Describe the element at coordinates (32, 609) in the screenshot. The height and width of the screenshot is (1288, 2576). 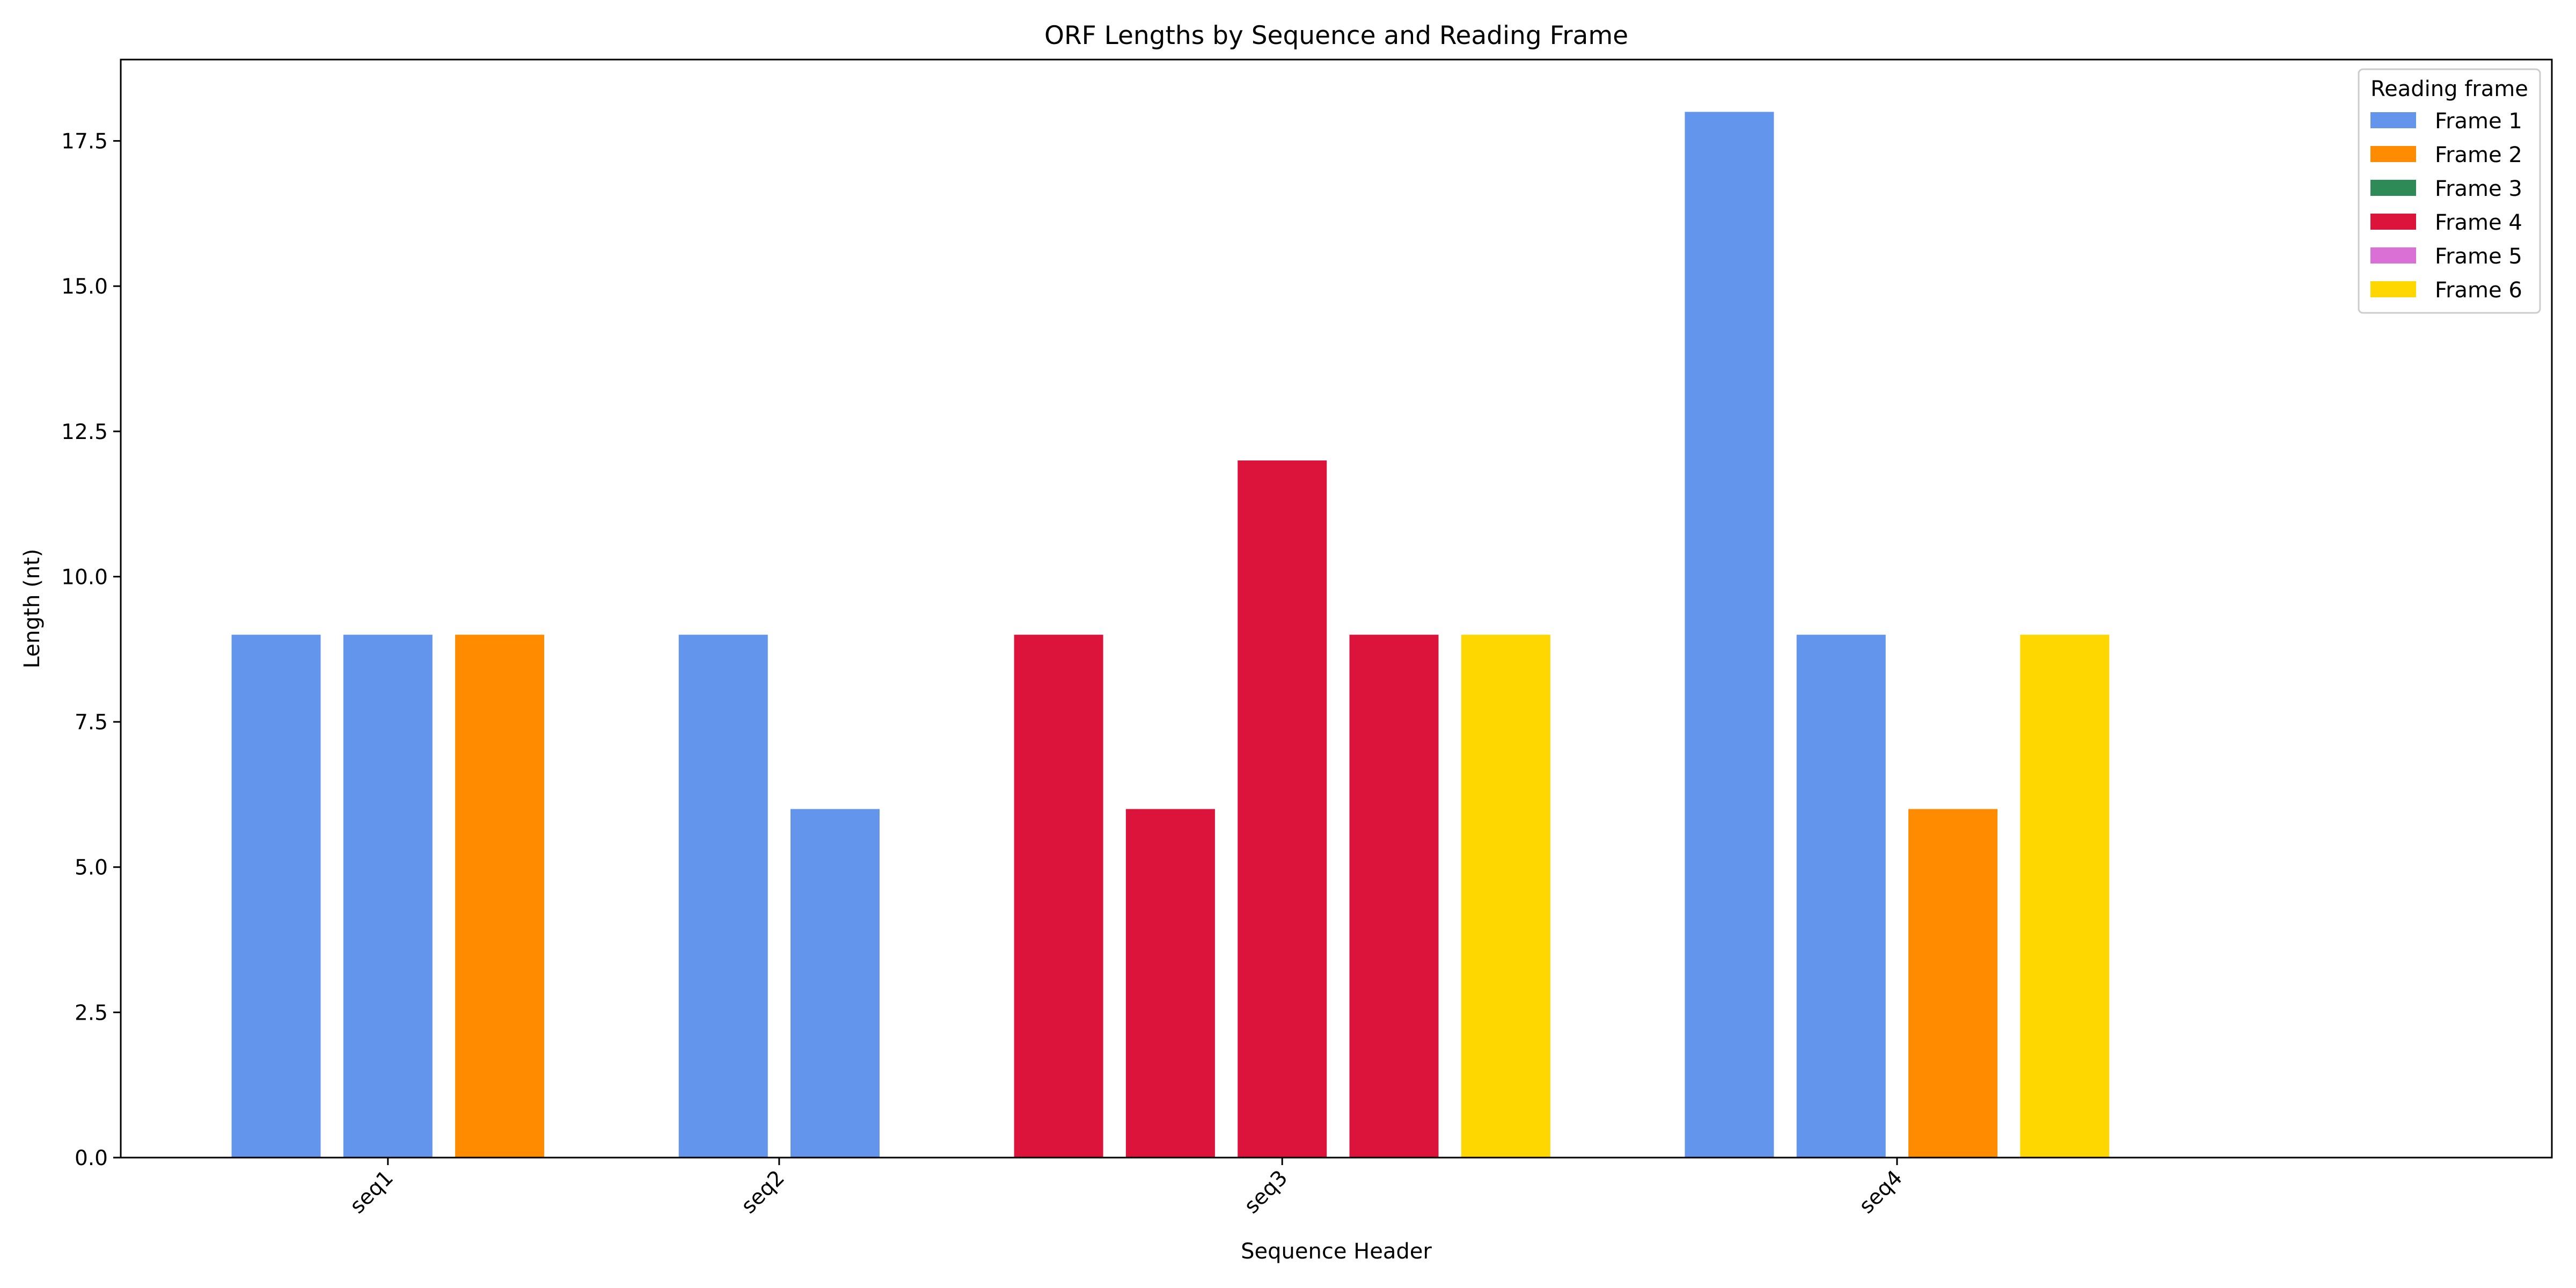
I see `y-axis-label: Length (nt)` at that location.